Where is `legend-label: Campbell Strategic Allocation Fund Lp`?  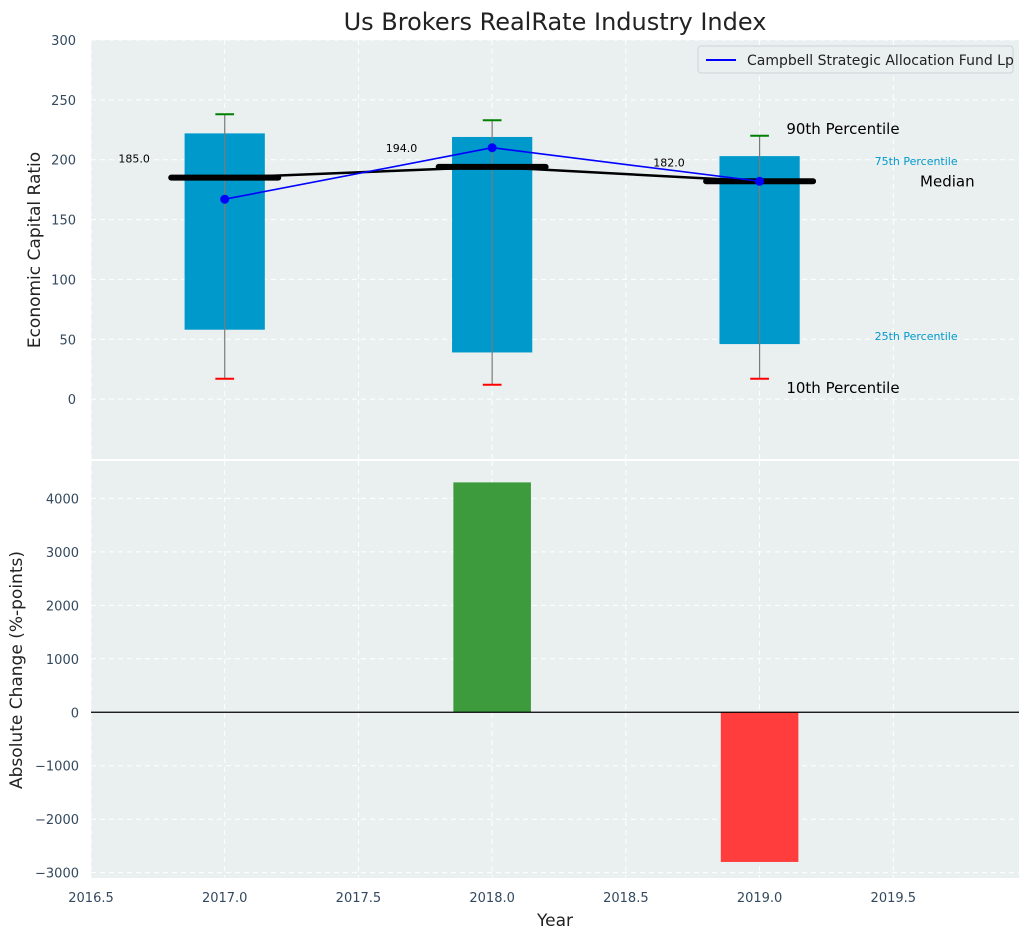 legend-label: Campbell Strategic Allocation Fund Lp is located at coordinates (880, 61).